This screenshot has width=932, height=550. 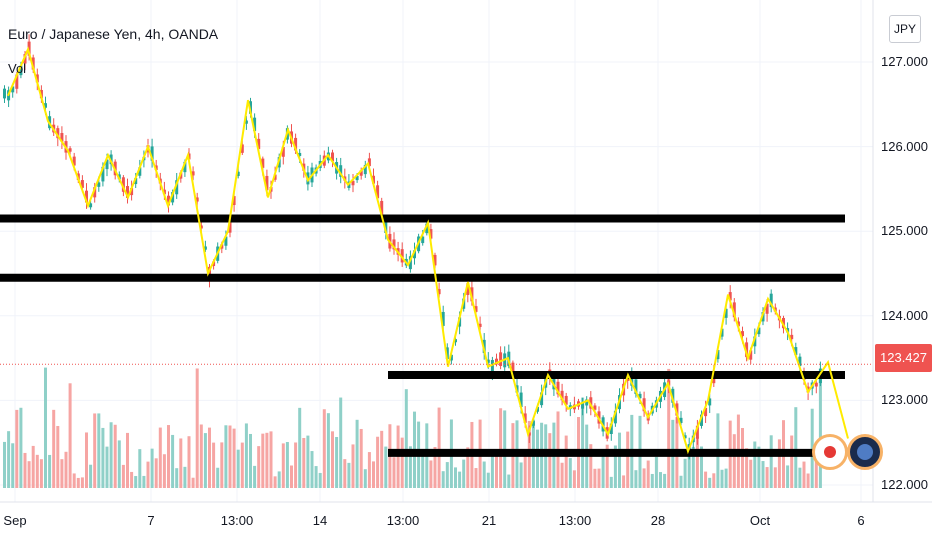 I want to click on time-tick-label: 13:00, so click(x=237, y=520).